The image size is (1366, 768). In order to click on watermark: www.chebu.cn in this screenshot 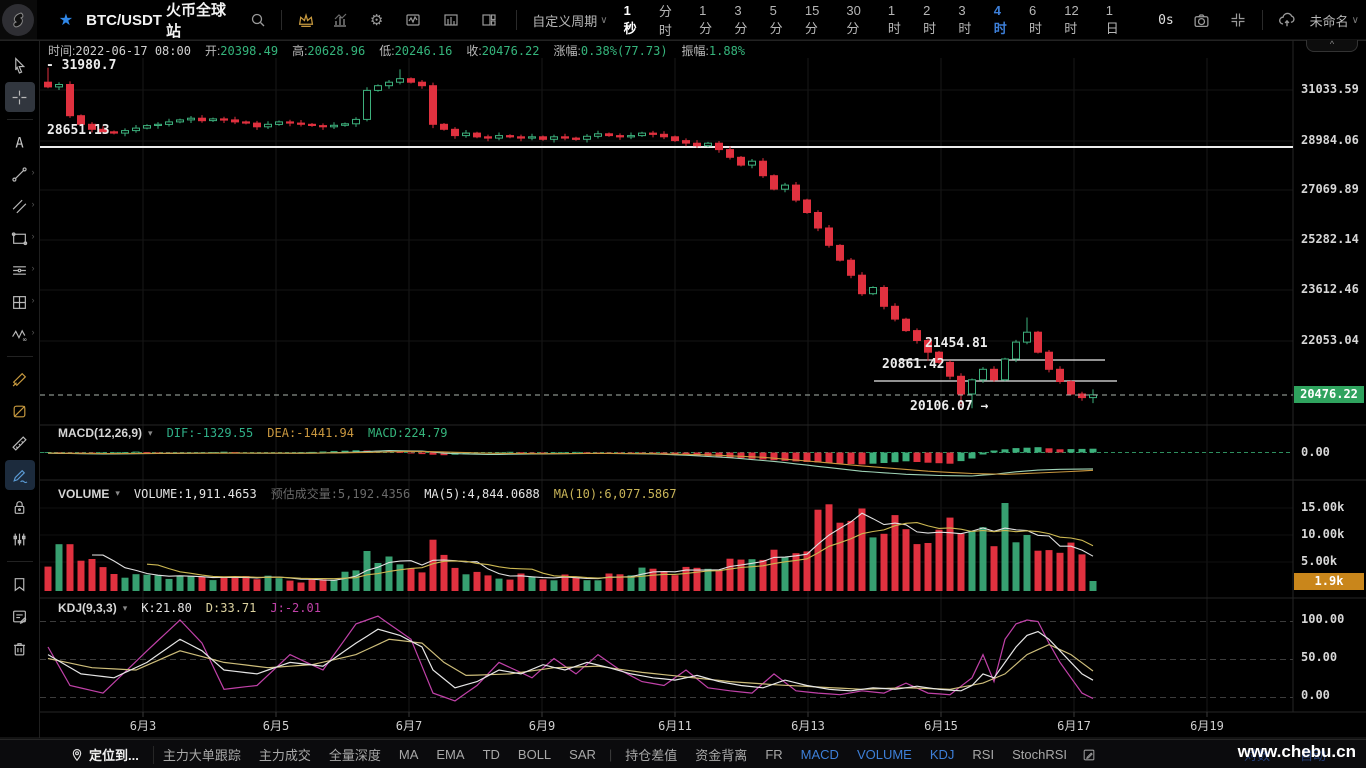, I will do `click(1296, 751)`.